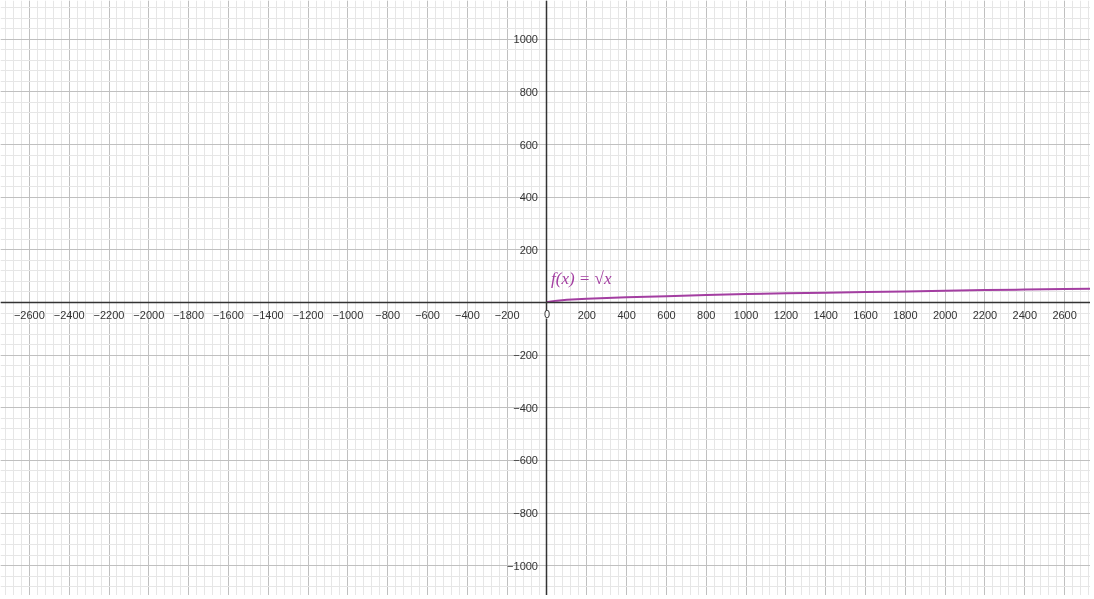 The width and height of the screenshot is (1094, 599). Describe the element at coordinates (526, 39) in the screenshot. I see `y-tick-label: 1000` at that location.